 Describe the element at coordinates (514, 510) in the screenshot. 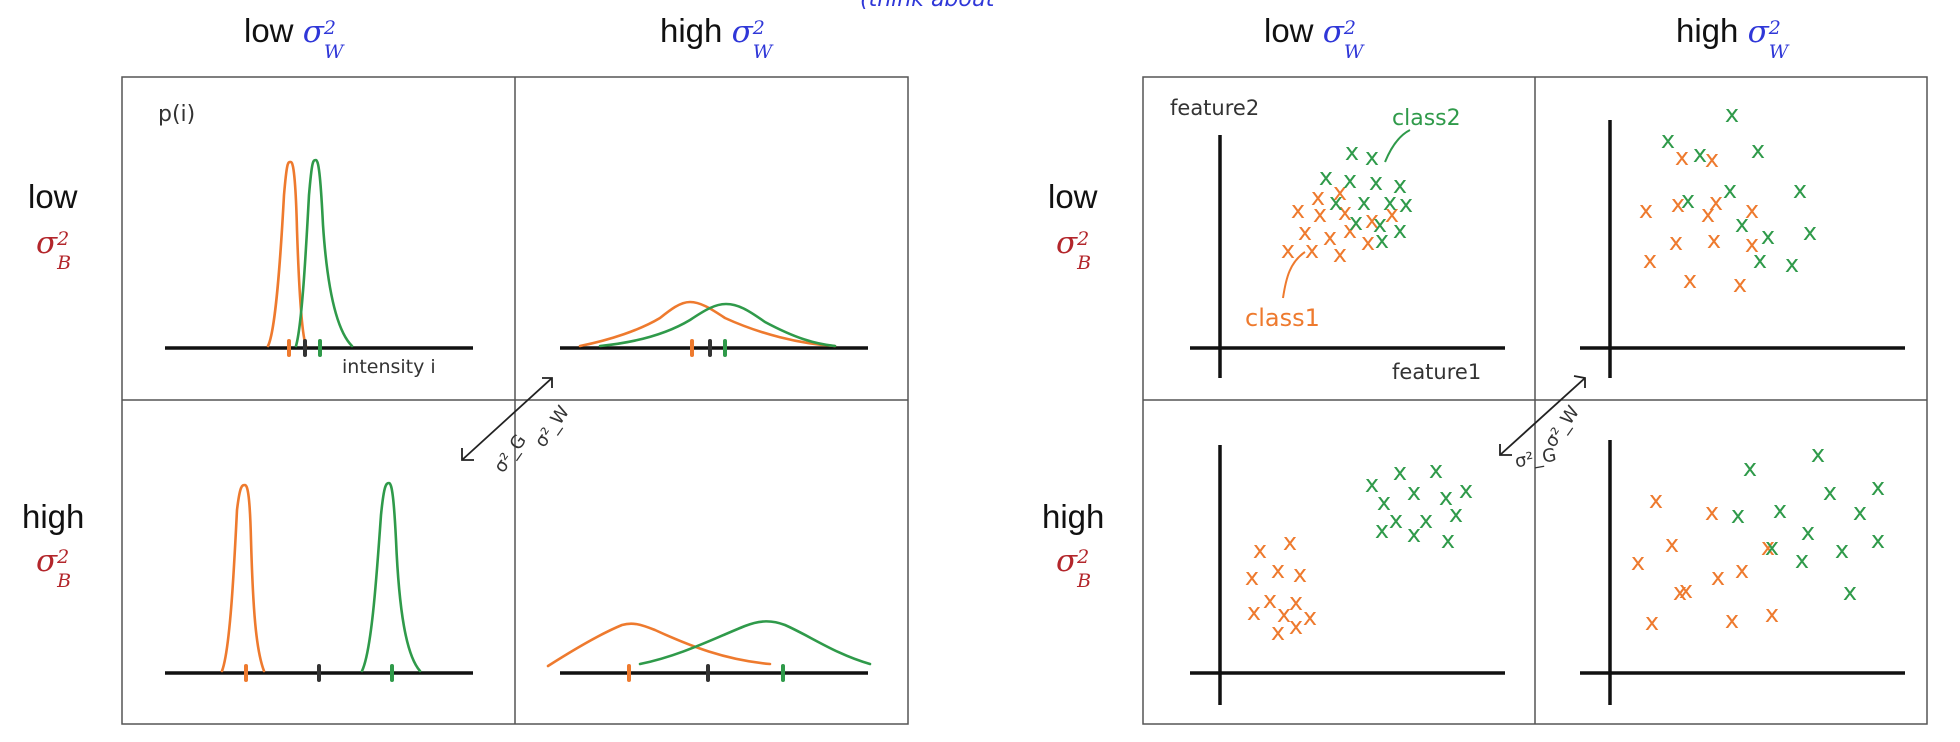

I see `left-mean-markers` at that location.